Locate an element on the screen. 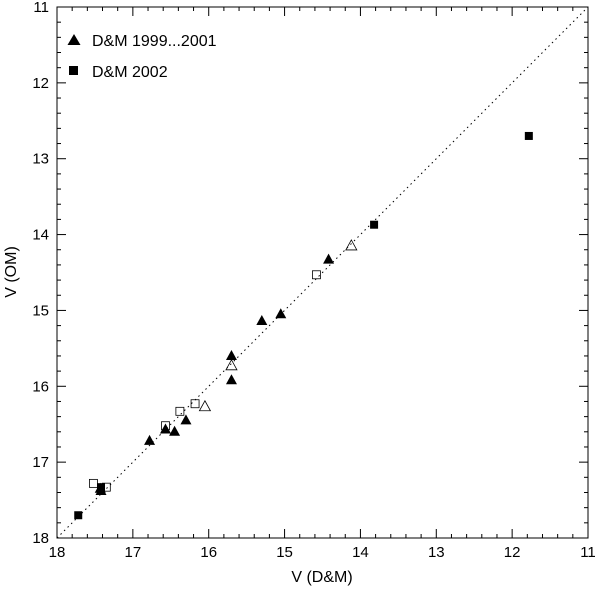  x-tick-label: 15 is located at coordinates (284, 552).